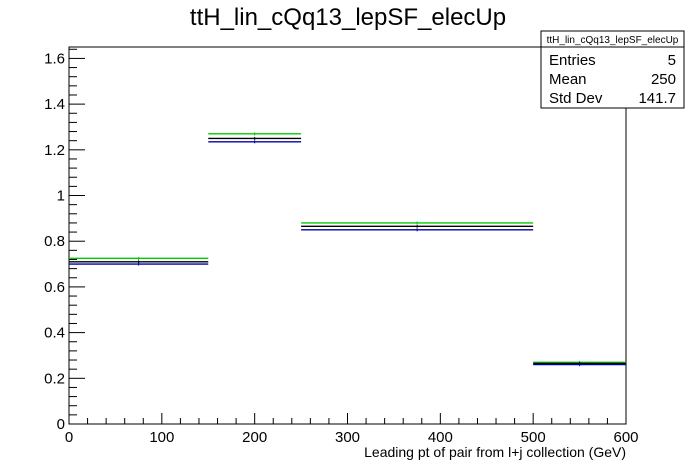 Image resolution: width=696 pixels, height=472 pixels. Describe the element at coordinates (54, 58) in the screenshot. I see `y-tick-label: 1.6` at that location.